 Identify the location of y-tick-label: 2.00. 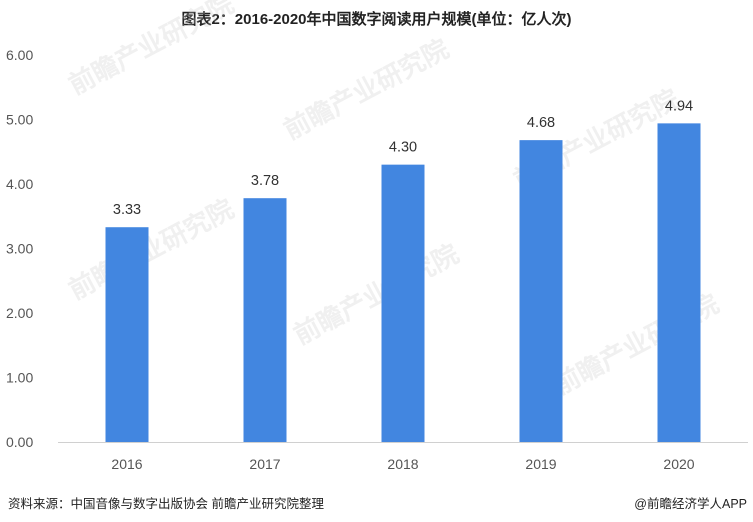
(19, 313).